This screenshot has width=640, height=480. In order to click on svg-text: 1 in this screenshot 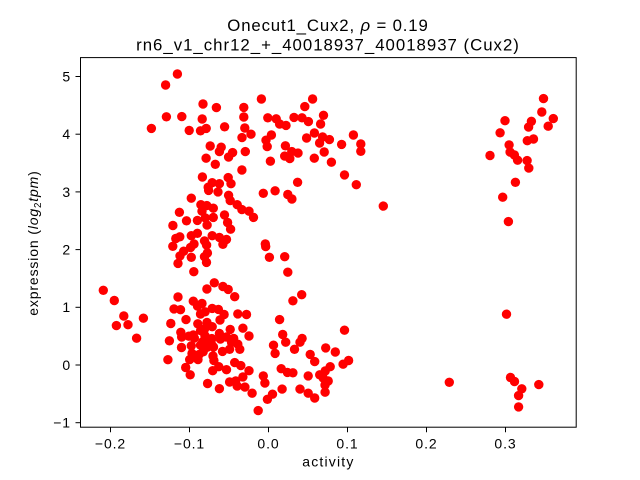, I will do `click(66, 307)`.